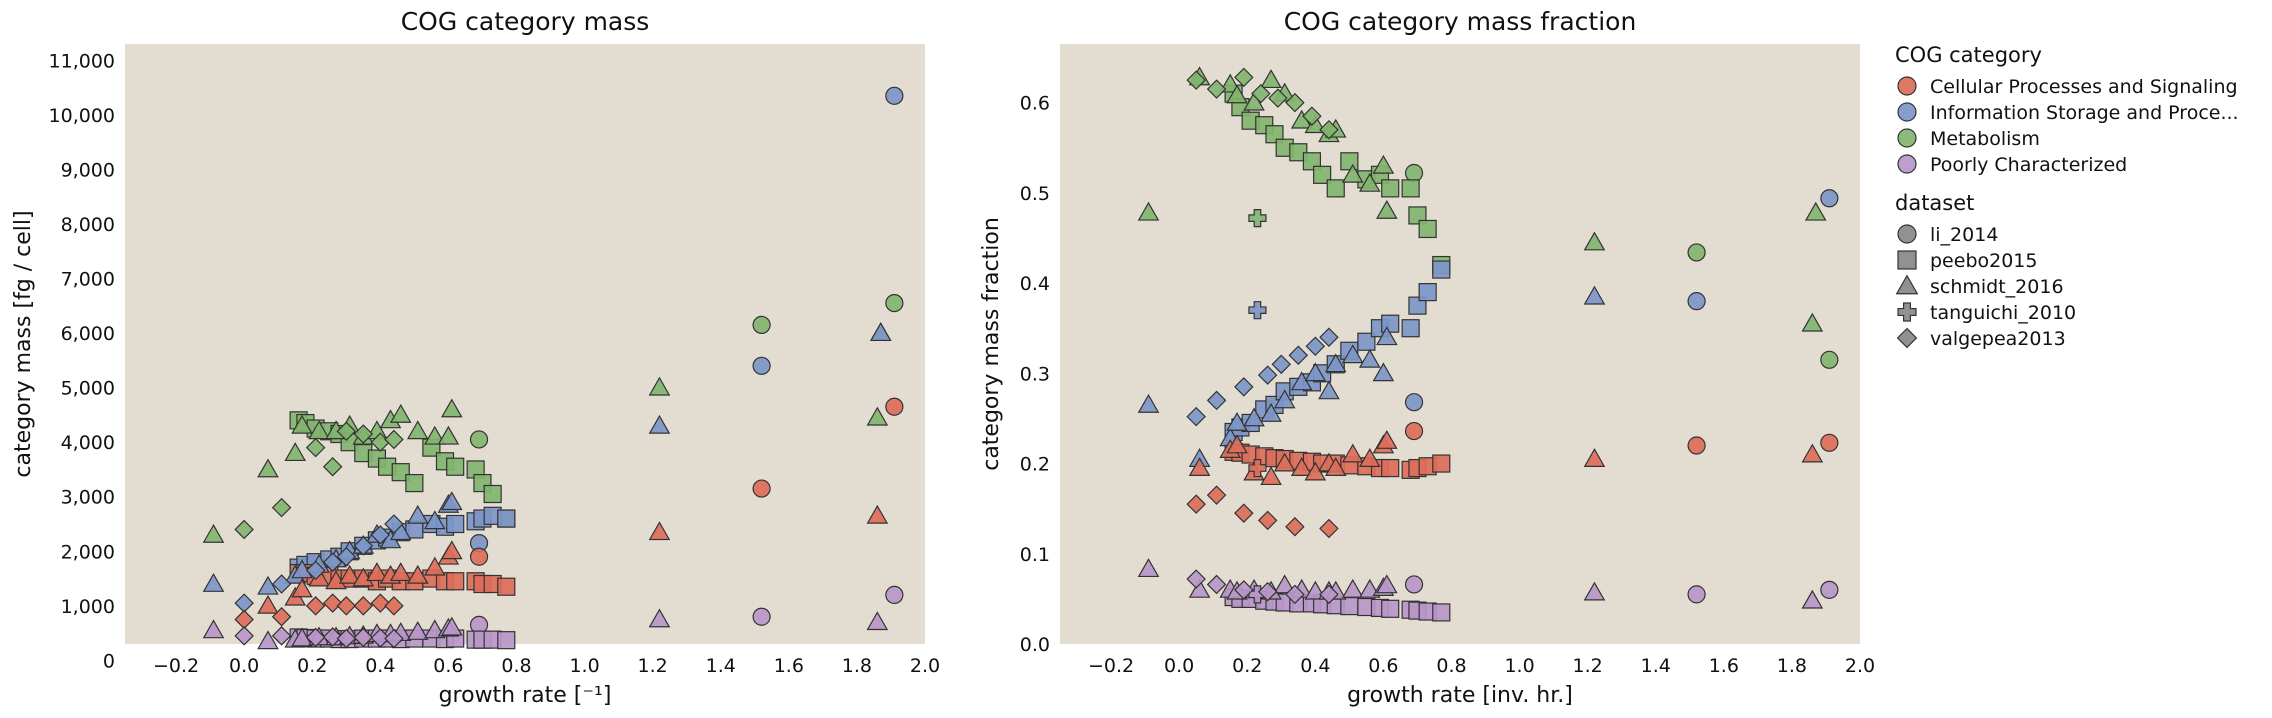  Describe the element at coordinates (1588, 666) in the screenshot. I see `x-tick-label: 1.2` at that location.